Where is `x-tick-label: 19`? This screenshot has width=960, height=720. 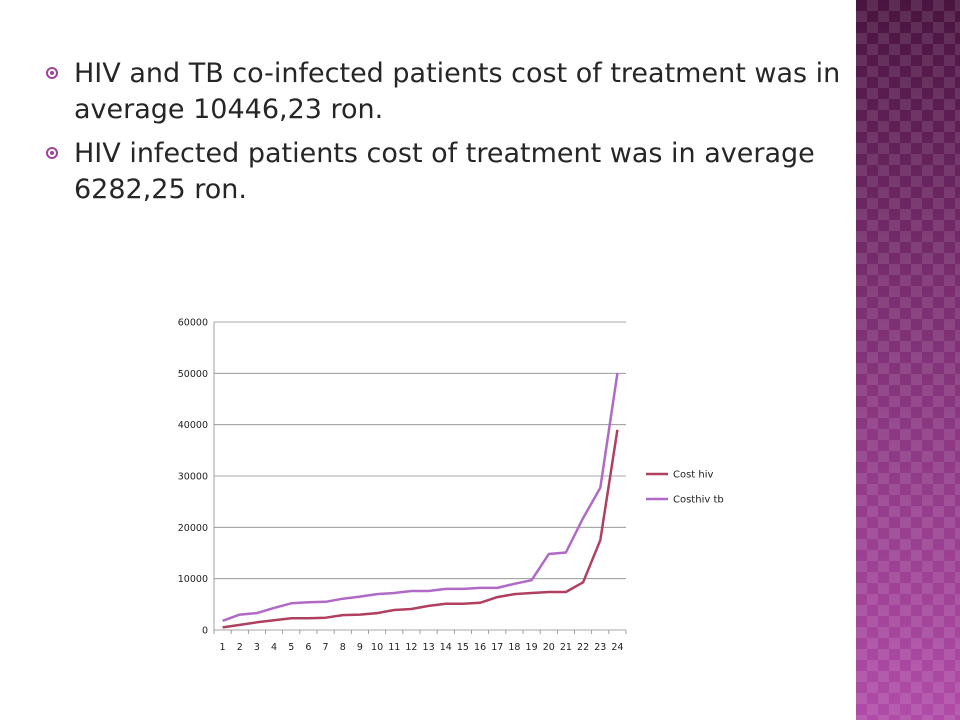
x-tick-label: 19 is located at coordinates (532, 647).